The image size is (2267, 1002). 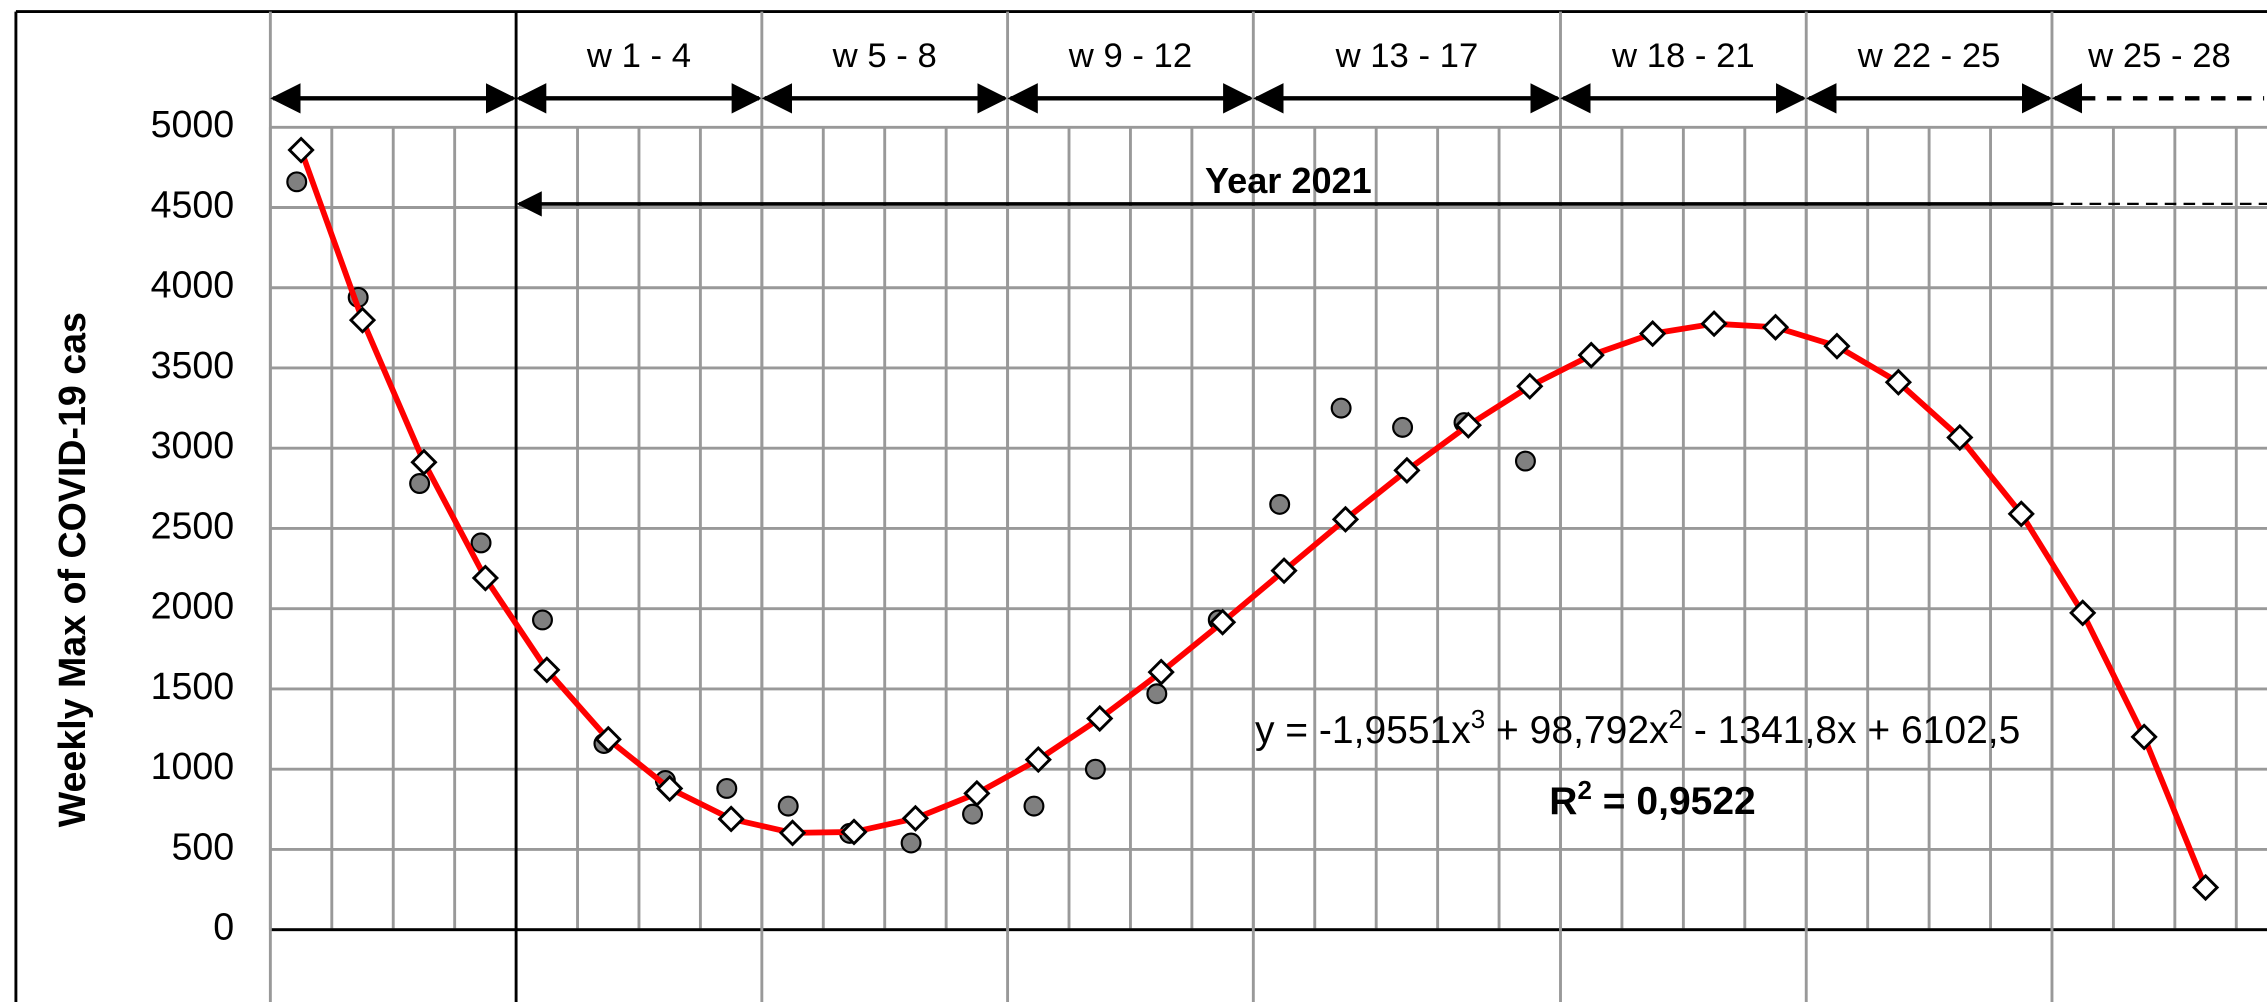 I want to click on group-label: w 5 - 8, so click(x=884, y=56).